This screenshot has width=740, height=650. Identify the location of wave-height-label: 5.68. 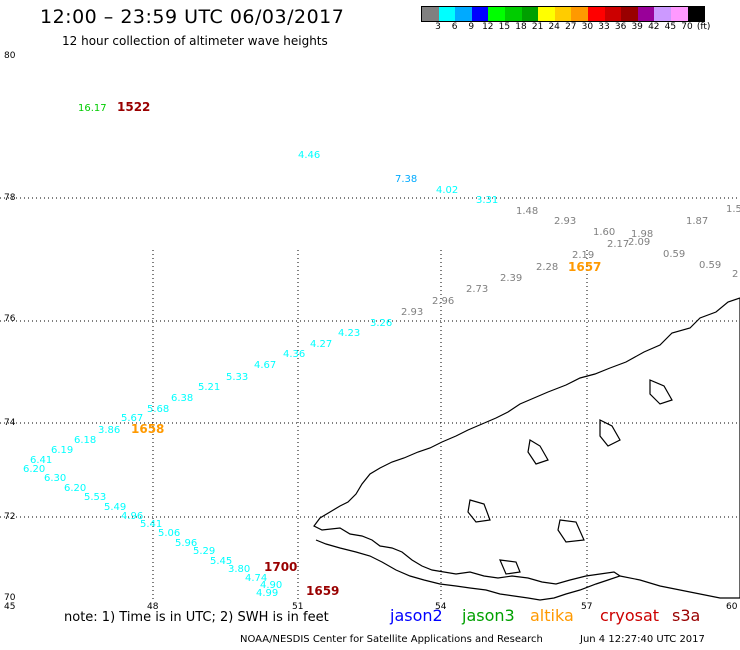
(158, 409).